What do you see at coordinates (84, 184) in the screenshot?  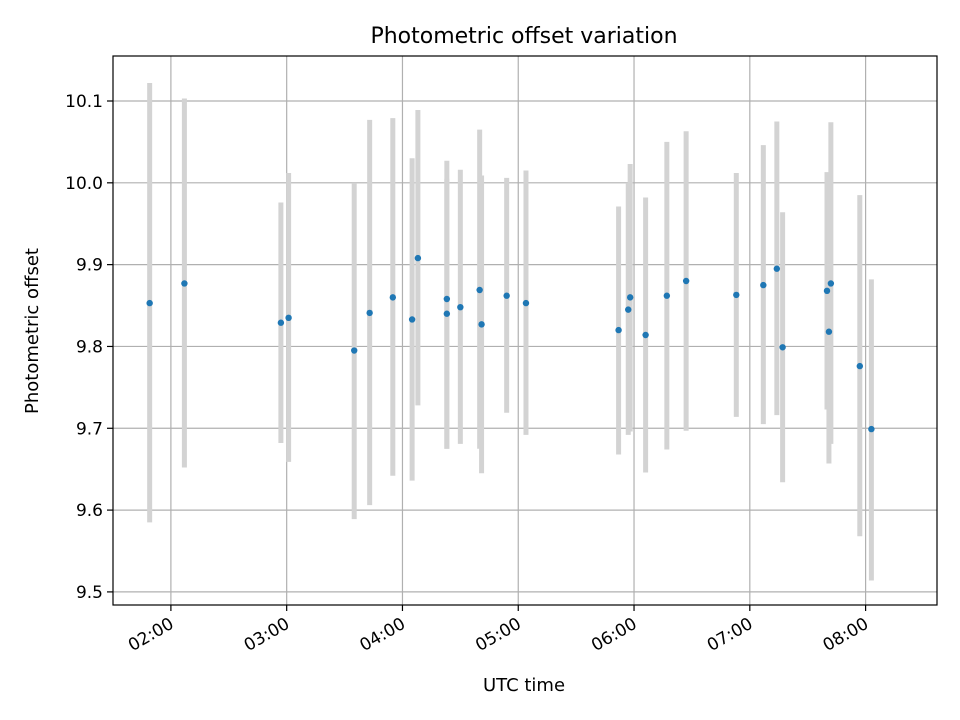 I see `y-tick-label: 10.0` at bounding box center [84, 184].